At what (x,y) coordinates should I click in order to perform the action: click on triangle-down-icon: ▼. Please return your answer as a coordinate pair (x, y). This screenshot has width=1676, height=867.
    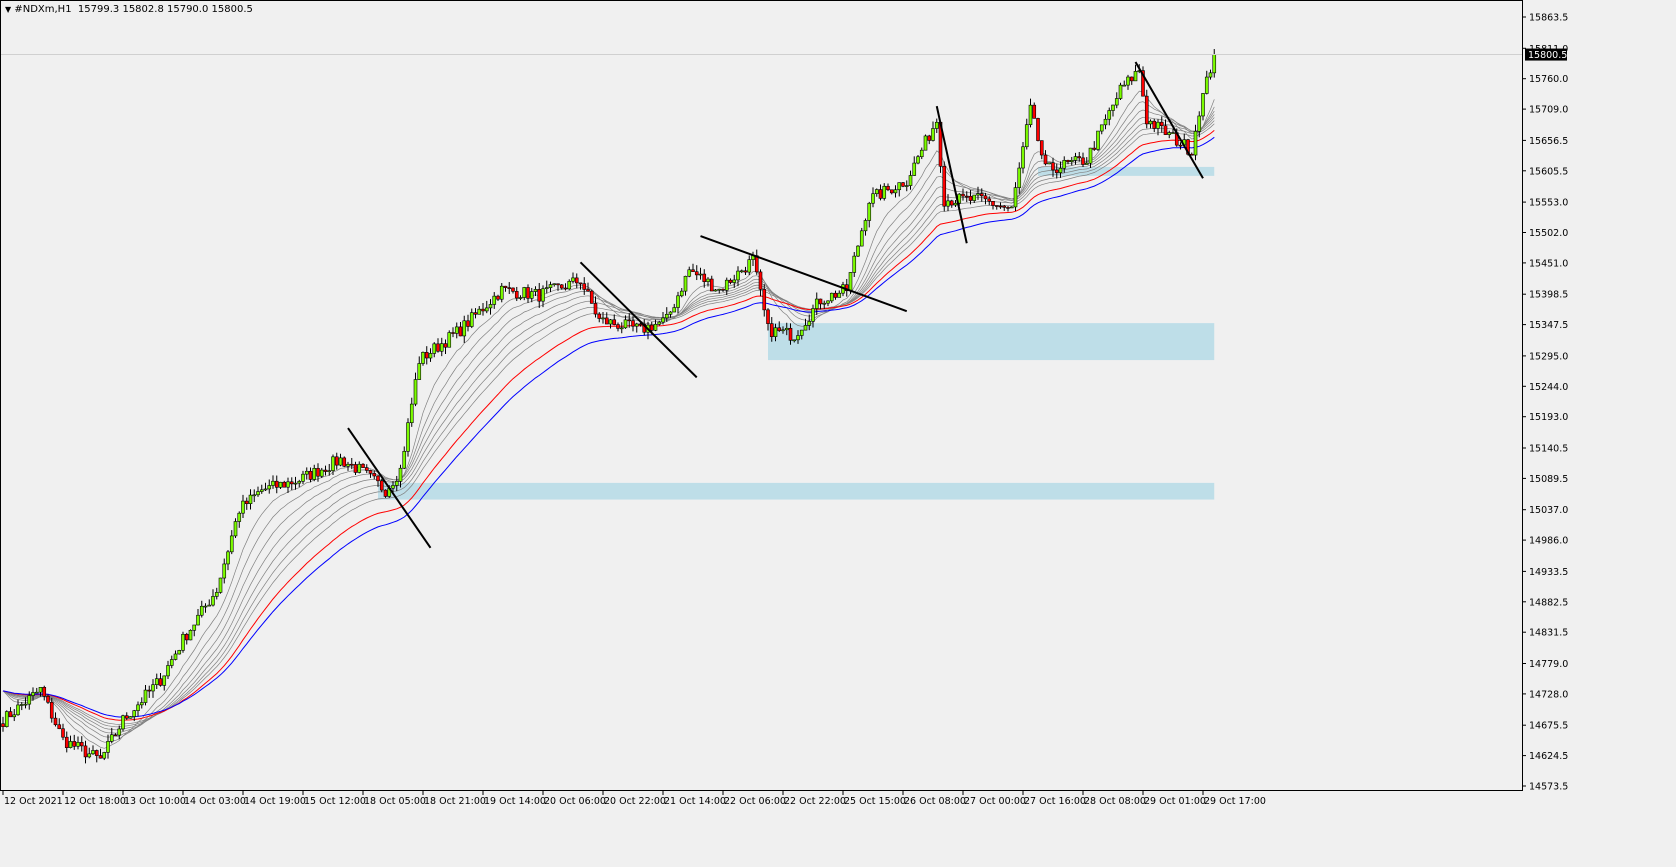
    Looking at the image, I should click on (8, 9).